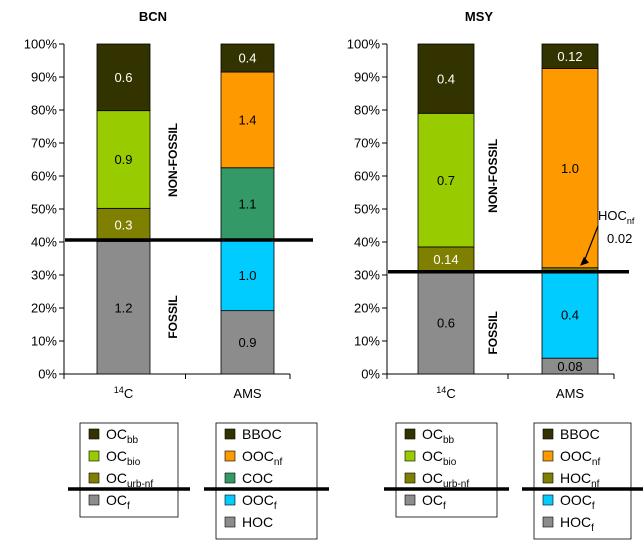  Describe the element at coordinates (44, 308) in the screenshot. I see `y-tick-label: 20%` at that location.